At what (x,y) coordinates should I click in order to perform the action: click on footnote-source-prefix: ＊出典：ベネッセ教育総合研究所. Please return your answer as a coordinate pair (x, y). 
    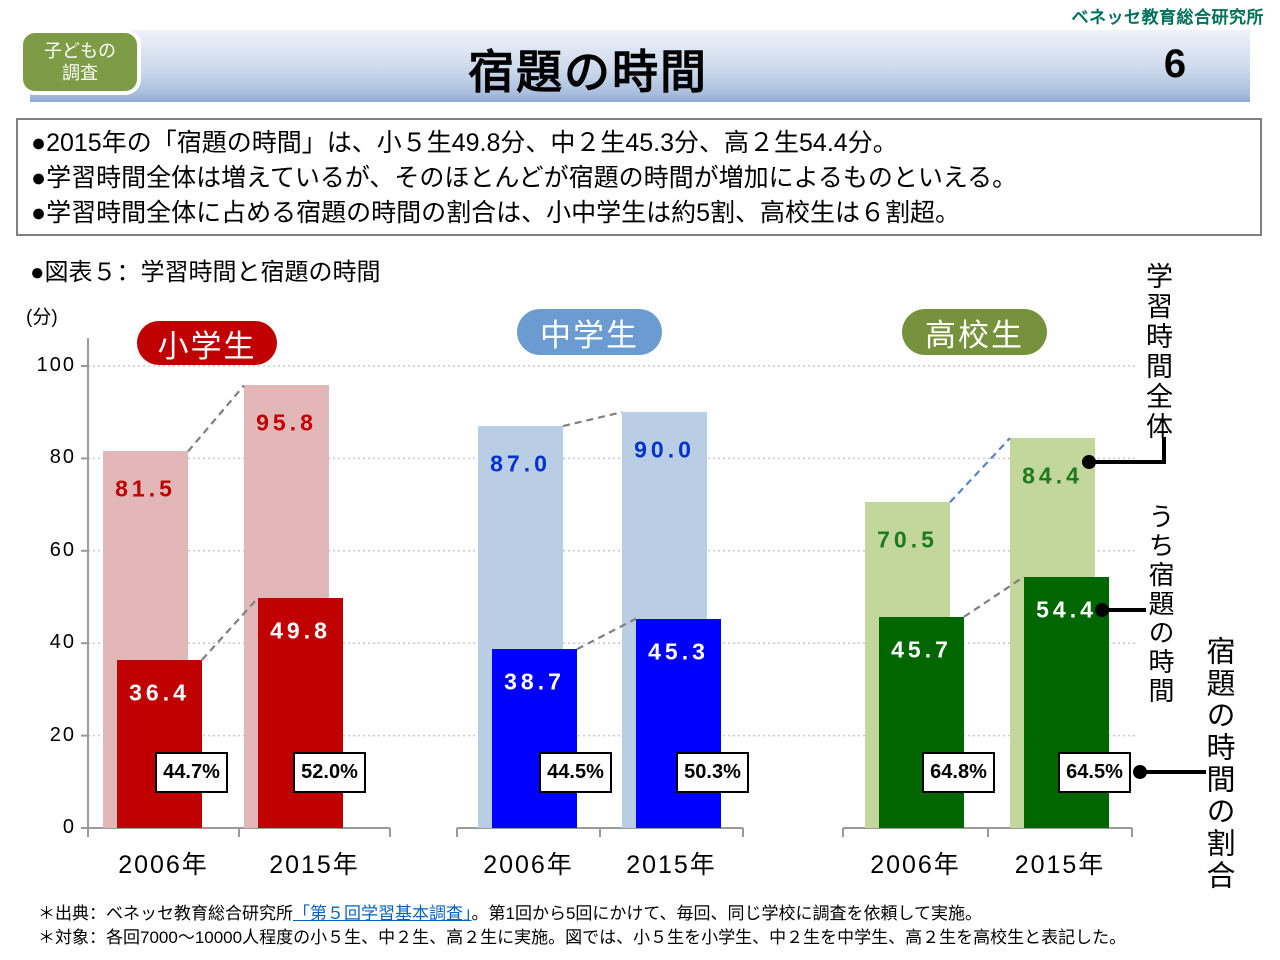
    Looking at the image, I should click on (165, 913).